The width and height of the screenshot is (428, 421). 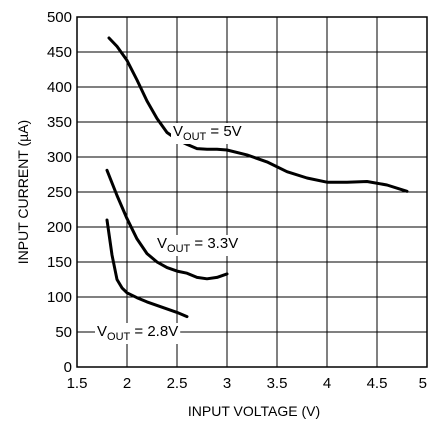 I want to click on svg-text: VOUT = 3.3V, so click(x=197, y=245).